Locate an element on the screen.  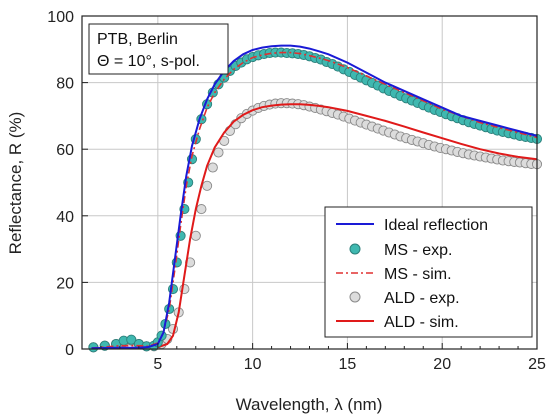
y-tick-label: 60 is located at coordinates (65, 150).